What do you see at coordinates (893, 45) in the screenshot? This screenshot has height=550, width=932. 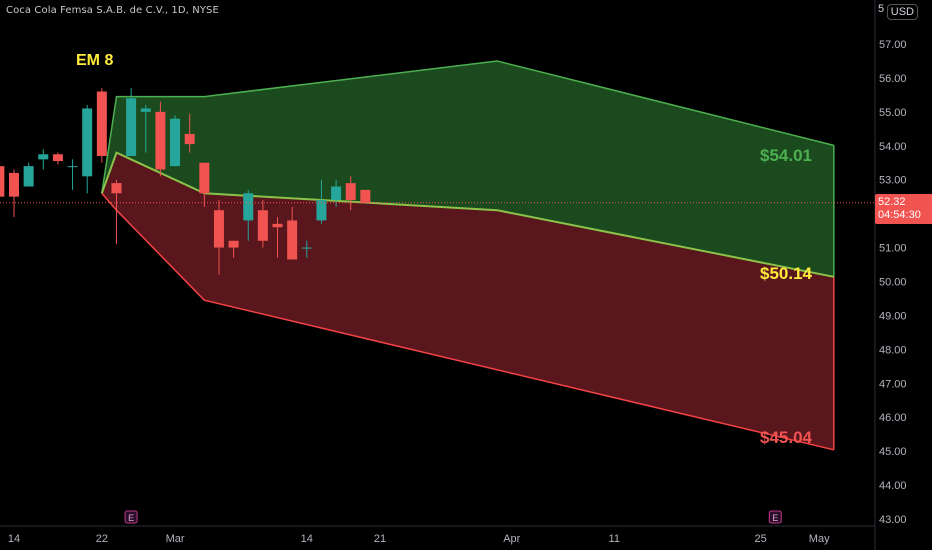 I see `y-tick-label: 57.00` at bounding box center [893, 45].